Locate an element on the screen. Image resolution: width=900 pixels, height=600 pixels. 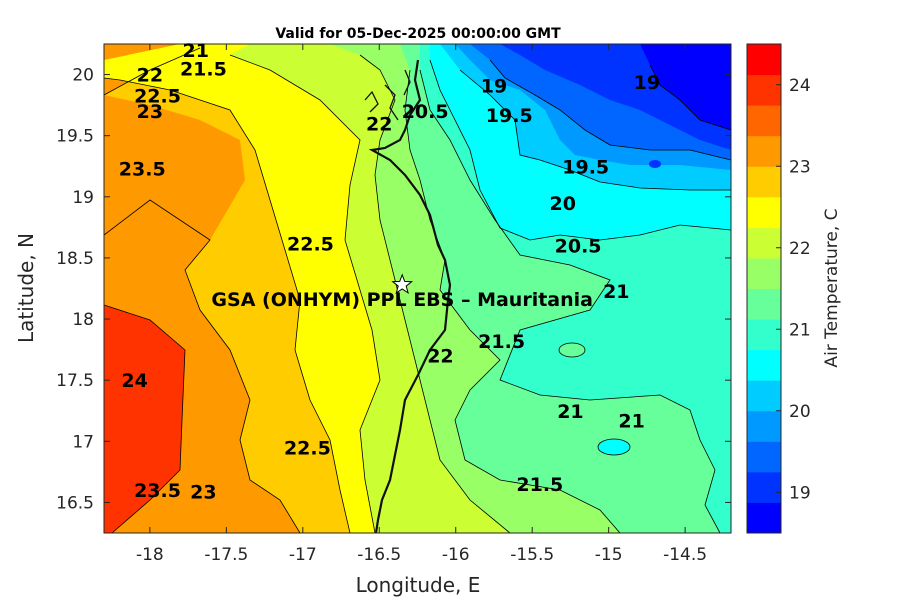
colorbar-label: Air Temperature, C is located at coordinates (832, 287).